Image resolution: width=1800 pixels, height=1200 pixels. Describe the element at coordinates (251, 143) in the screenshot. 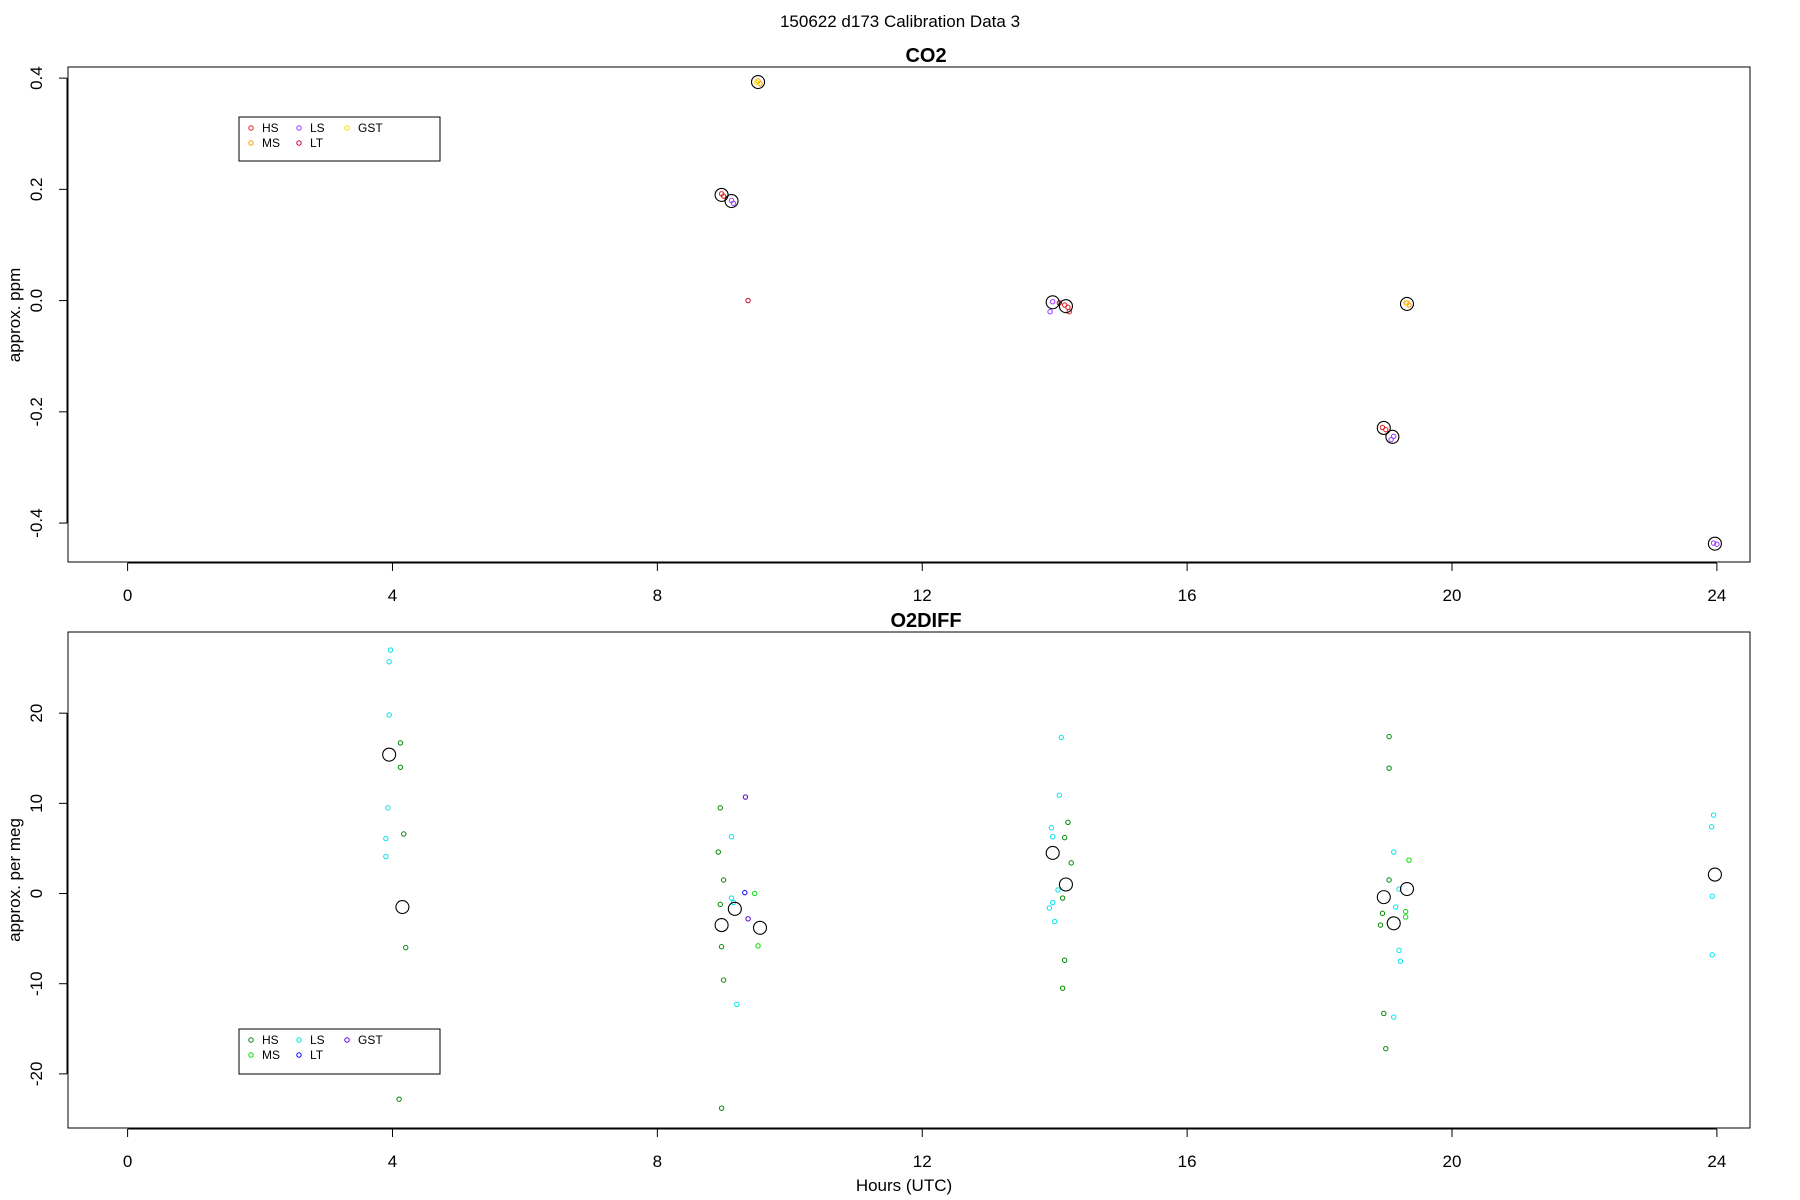

I see `legend-marker-ms` at that location.